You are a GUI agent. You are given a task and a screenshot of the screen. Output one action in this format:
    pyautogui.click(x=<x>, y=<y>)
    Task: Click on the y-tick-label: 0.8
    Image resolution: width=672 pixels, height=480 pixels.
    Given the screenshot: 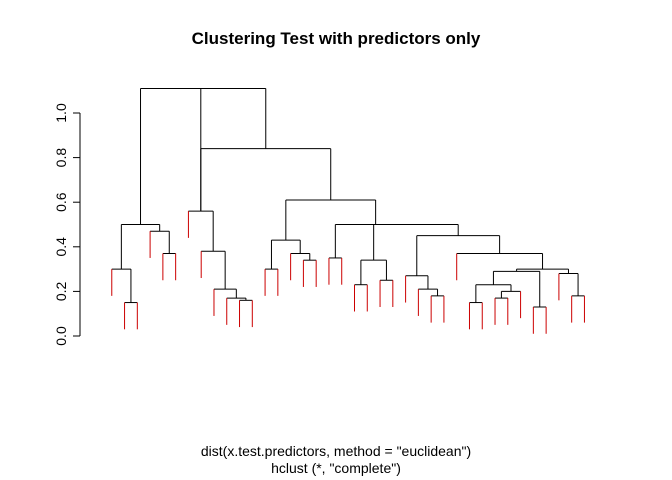 What is the action you would take?
    pyautogui.click(x=61, y=158)
    